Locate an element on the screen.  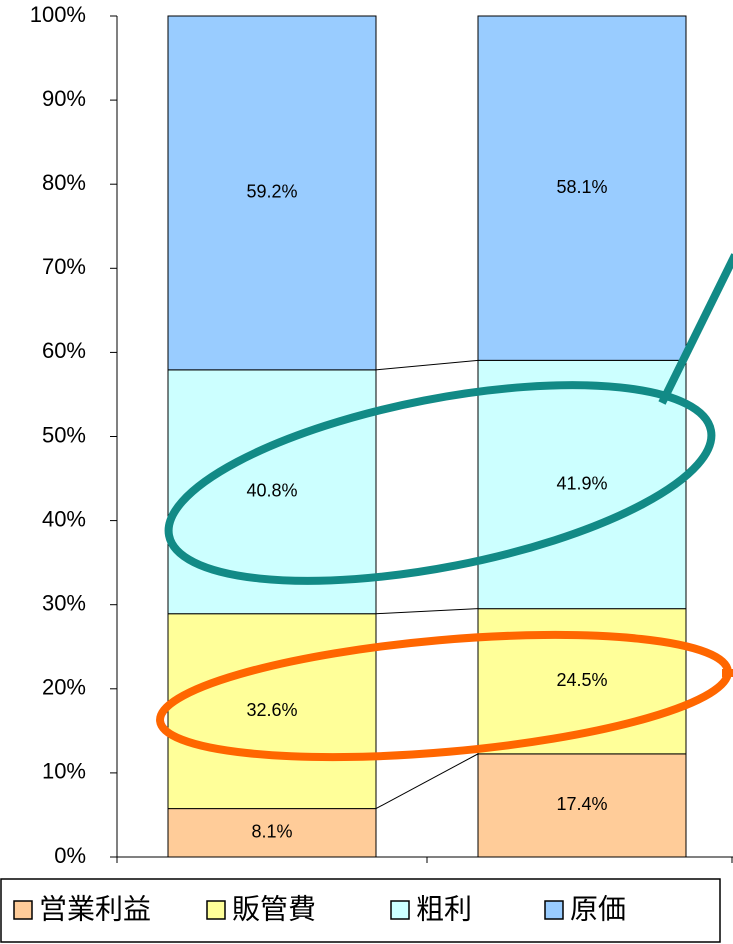
legend: 営業利益 販管費 粗利 原価 is located at coordinates (360, 910).